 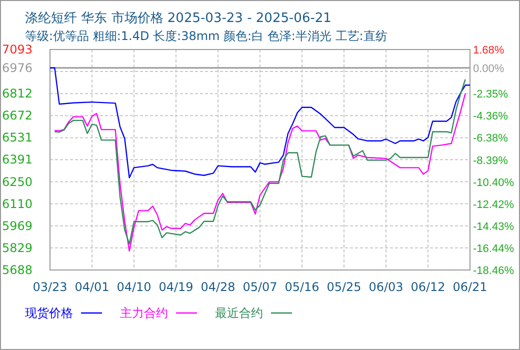 What do you see at coordinates (490, 116) in the screenshot?
I see `y2-tick-label: -4.36%` at bounding box center [490, 116].